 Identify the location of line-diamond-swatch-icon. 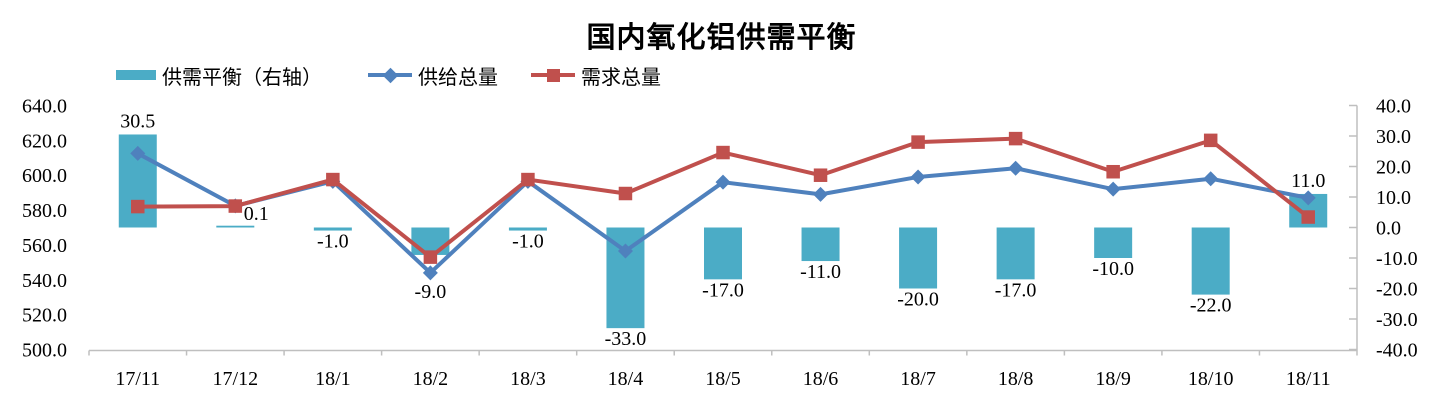
(390, 75).